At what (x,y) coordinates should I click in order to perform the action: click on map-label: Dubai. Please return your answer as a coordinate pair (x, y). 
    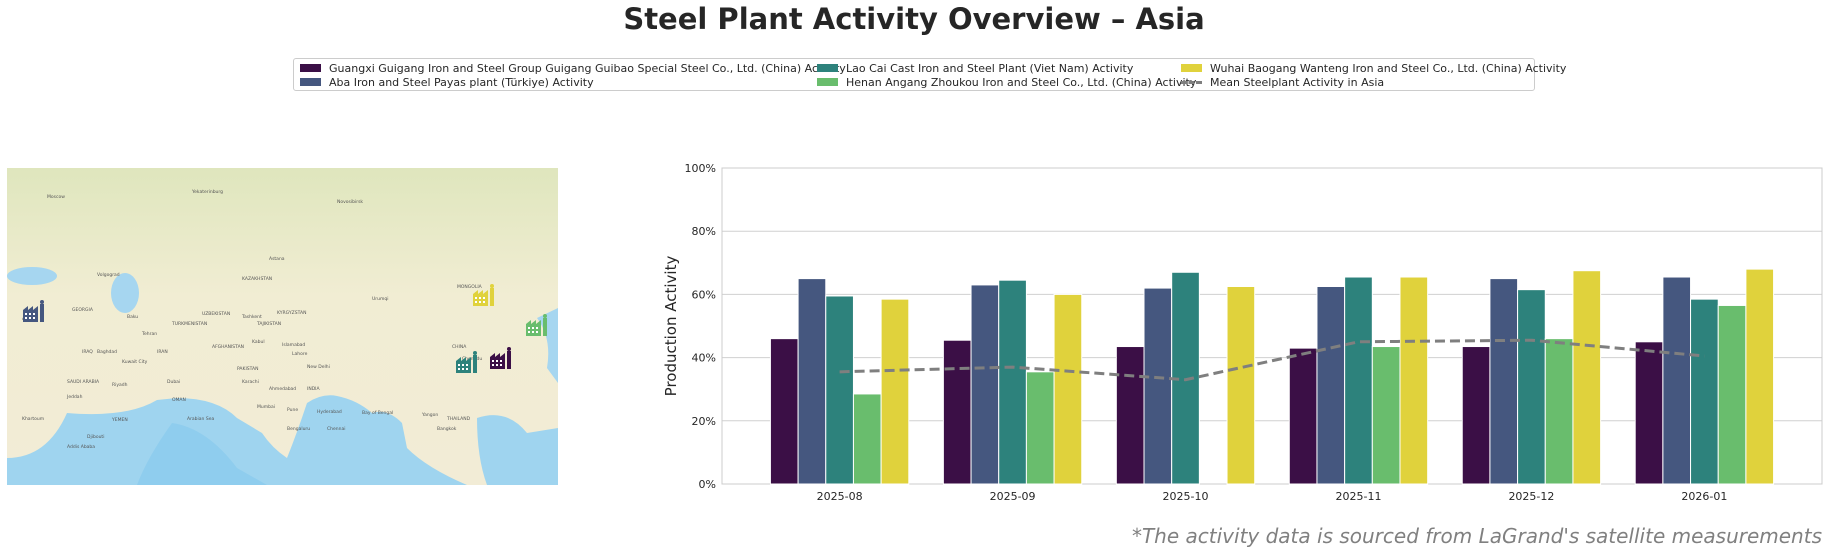
    Looking at the image, I should click on (173, 382).